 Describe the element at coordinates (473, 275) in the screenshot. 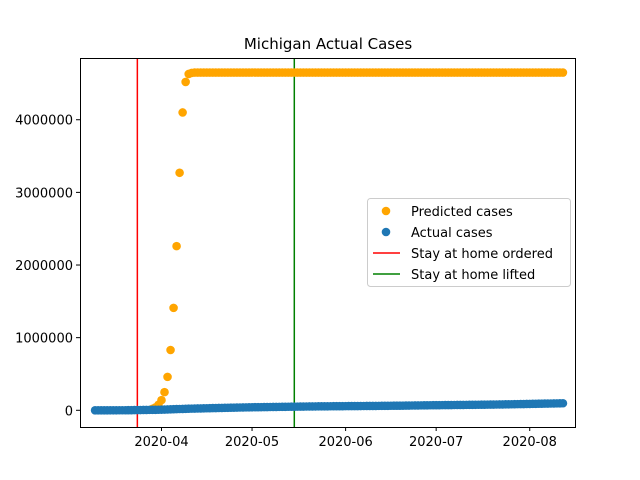

I see `legend-label-lifted: Stay at home lifted` at that location.